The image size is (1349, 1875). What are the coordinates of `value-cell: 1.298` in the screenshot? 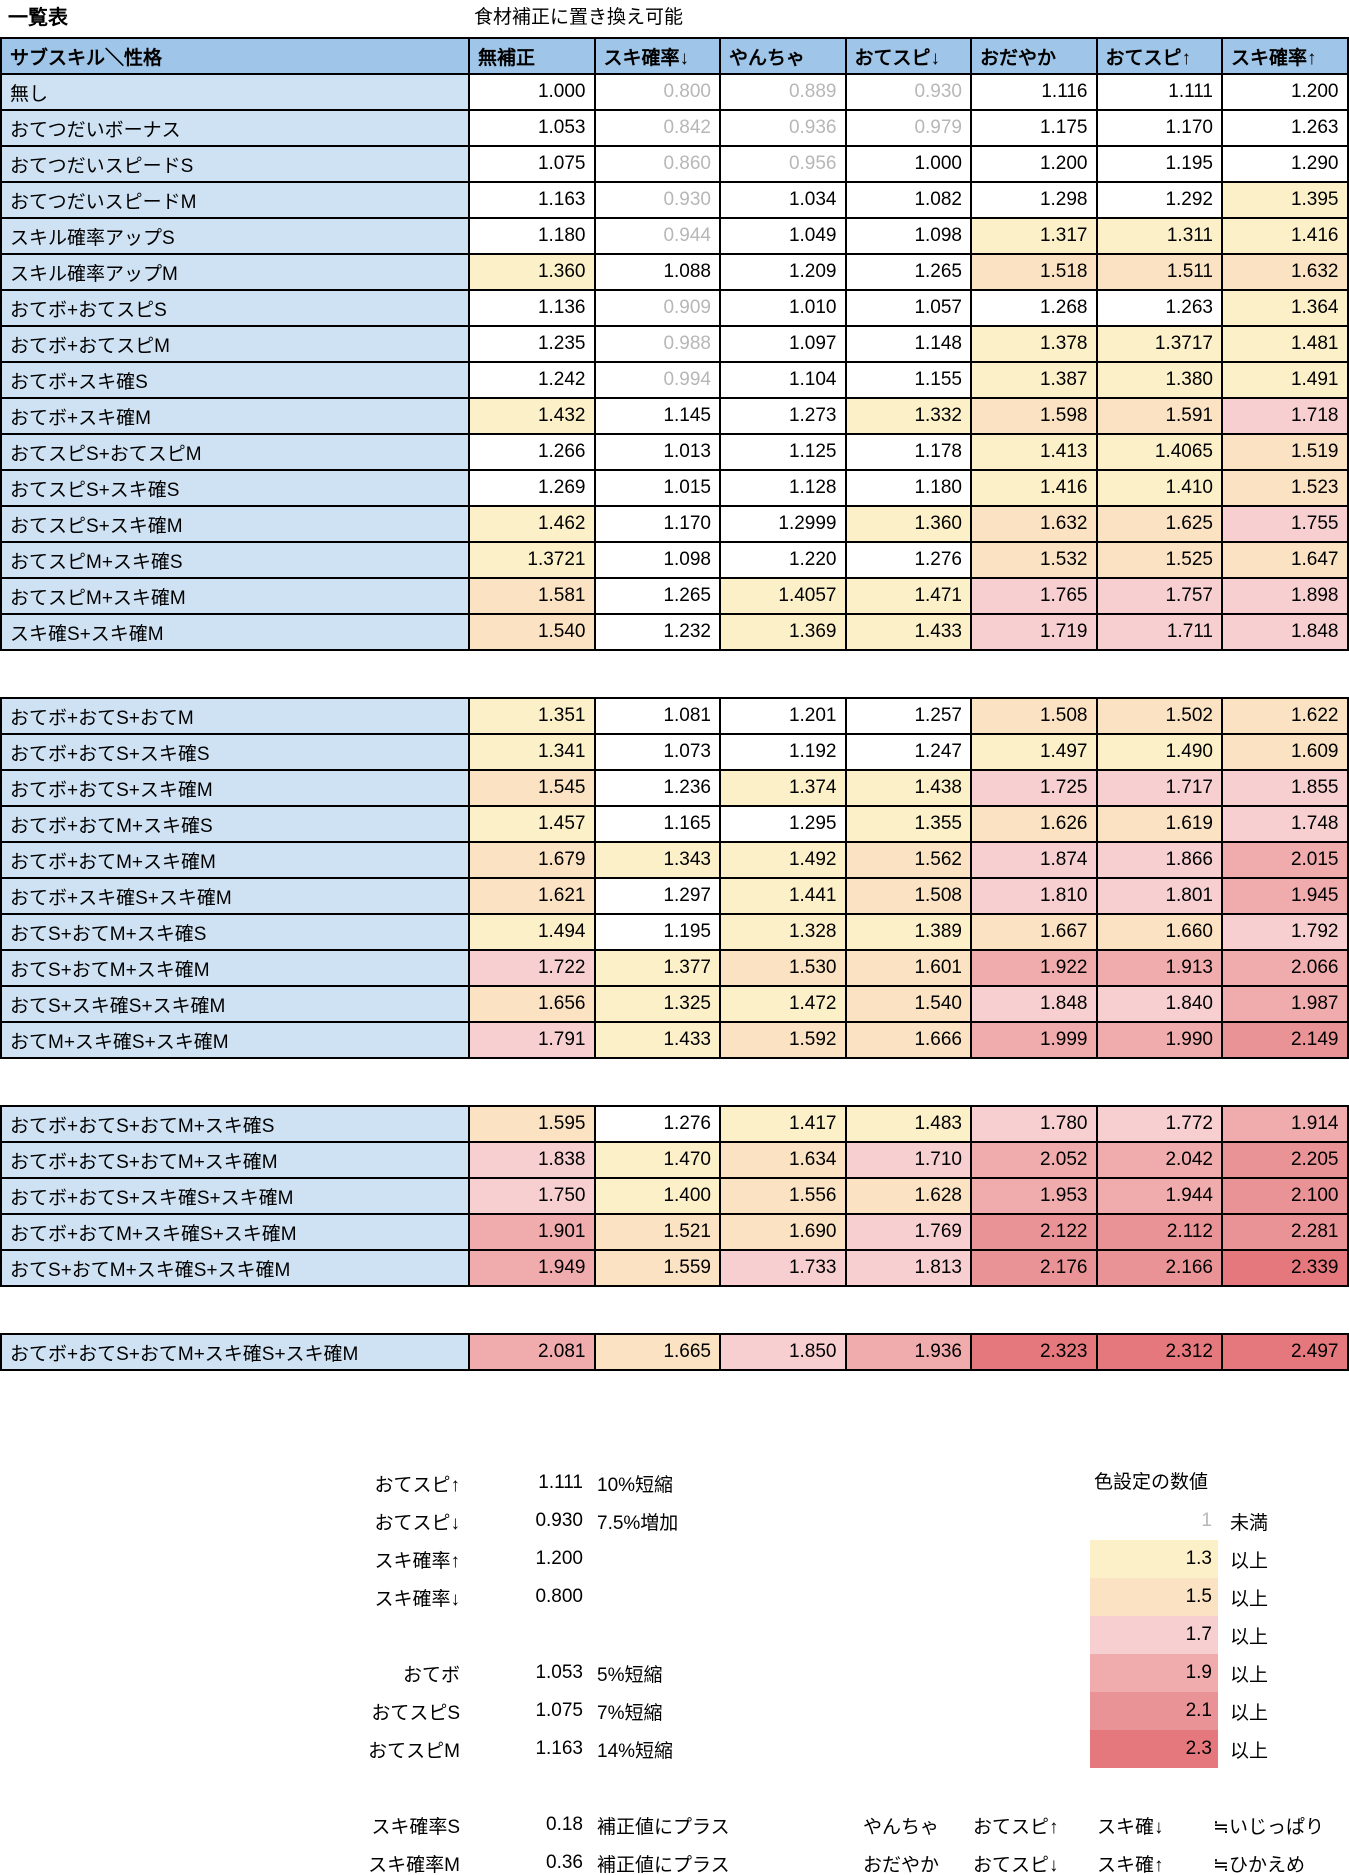 It's located at (1034, 200).